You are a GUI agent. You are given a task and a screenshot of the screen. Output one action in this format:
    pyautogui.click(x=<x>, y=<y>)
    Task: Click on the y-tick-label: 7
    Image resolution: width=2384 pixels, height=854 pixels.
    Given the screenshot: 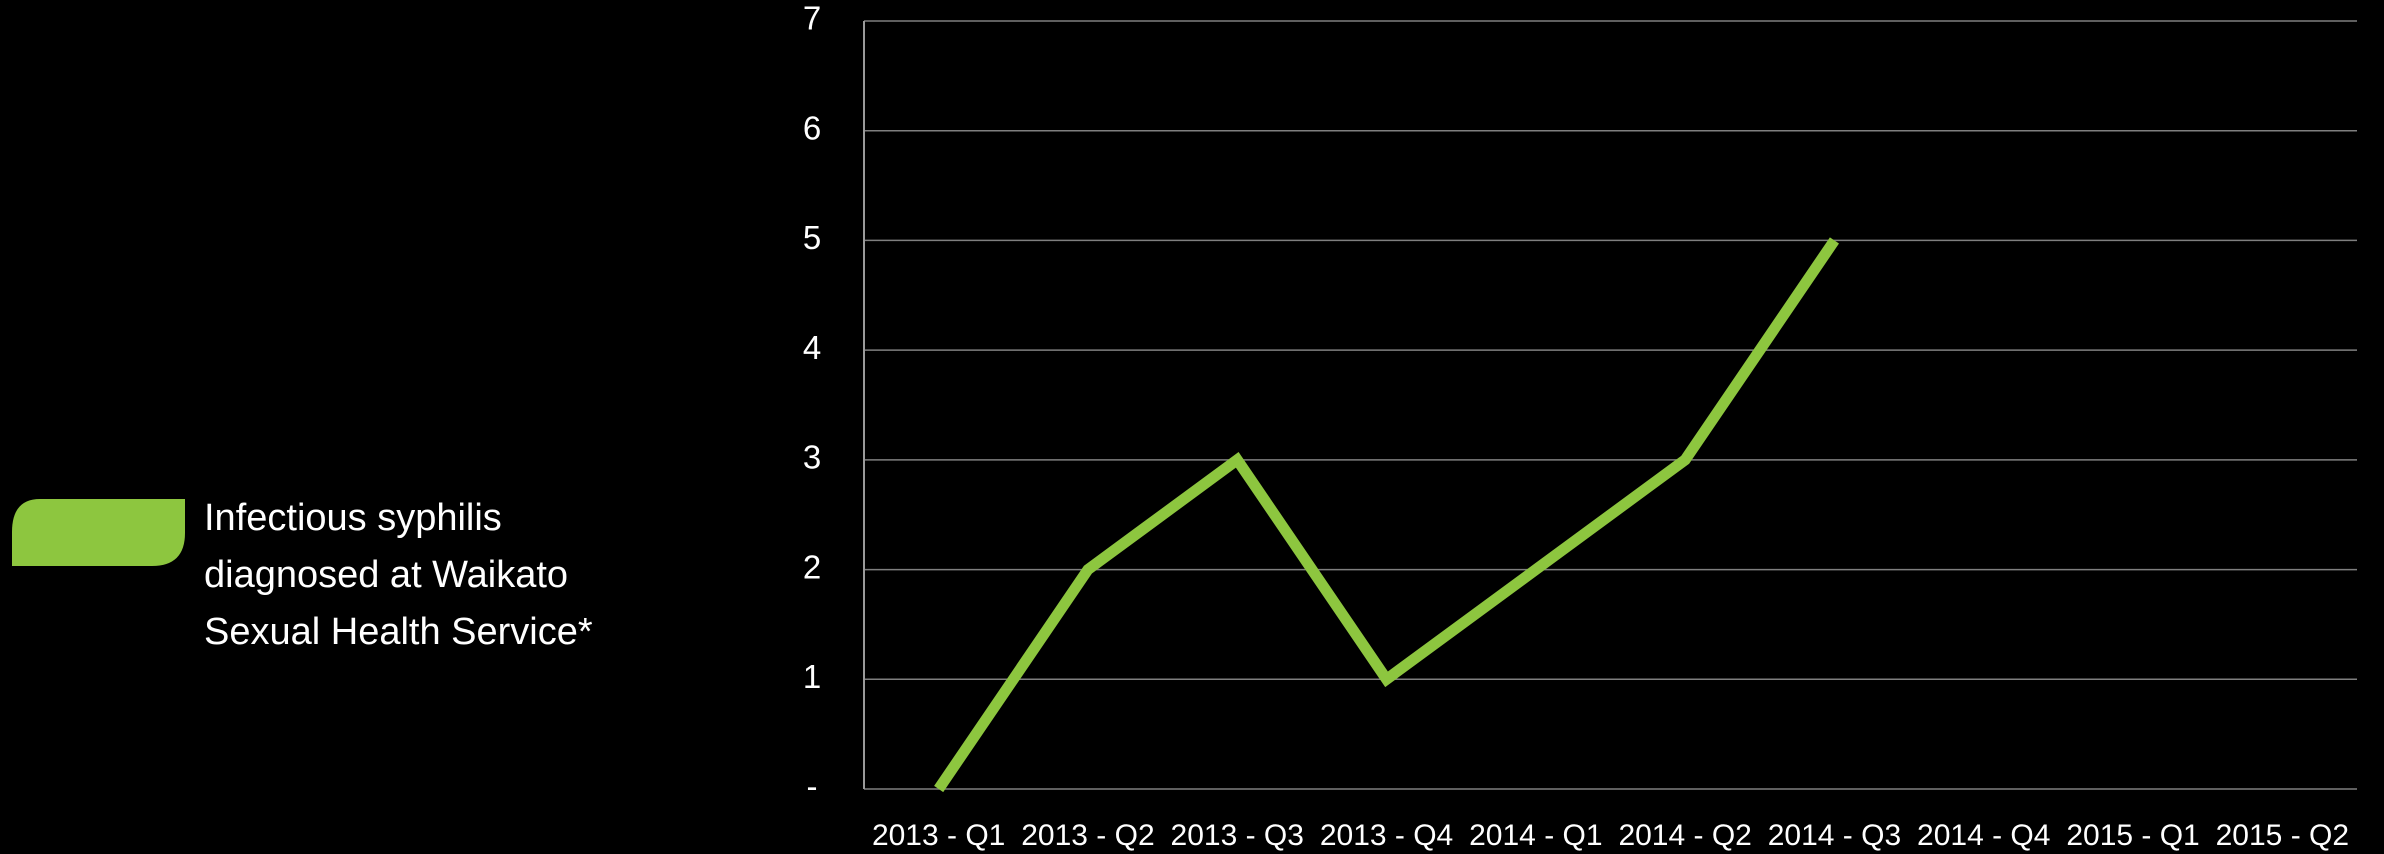 What is the action you would take?
    pyautogui.click(x=812, y=18)
    